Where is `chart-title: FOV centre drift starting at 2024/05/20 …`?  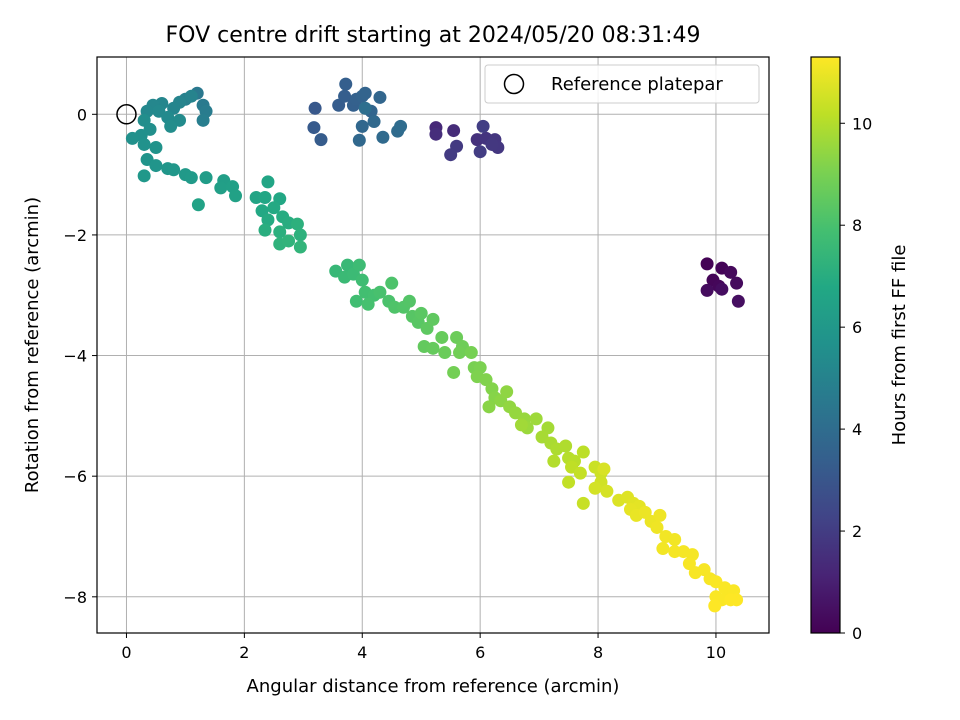
chart-title: FOV centre drift starting at 2024/05/20 … is located at coordinates (433, 35).